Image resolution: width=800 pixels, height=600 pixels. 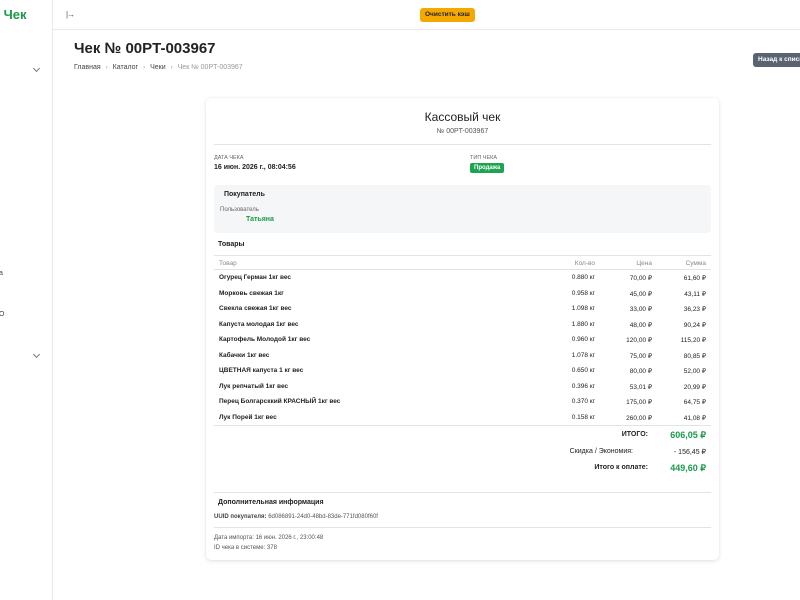 What do you see at coordinates (695, 263) in the screenshot?
I see `header-sum: Сумма` at bounding box center [695, 263].